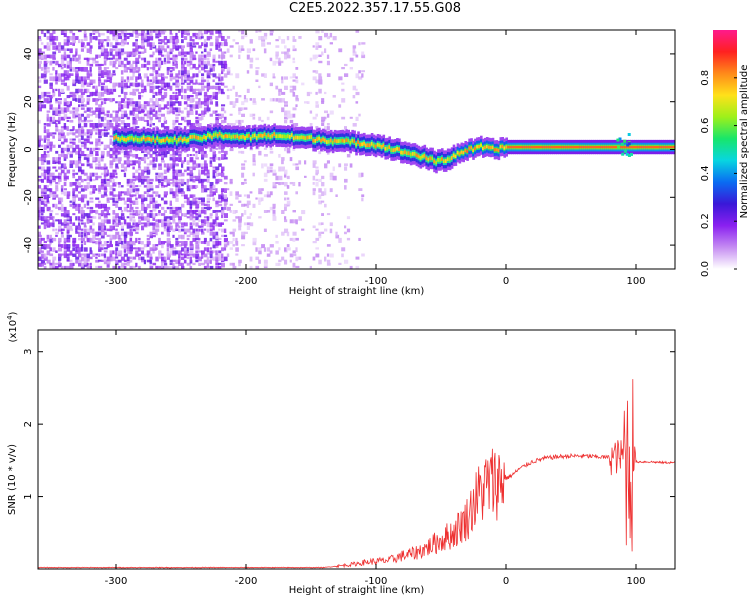 This screenshot has width=750, height=600. What do you see at coordinates (623, 154) in the screenshot?
I see `signal-blob-cell` at bounding box center [623, 154].